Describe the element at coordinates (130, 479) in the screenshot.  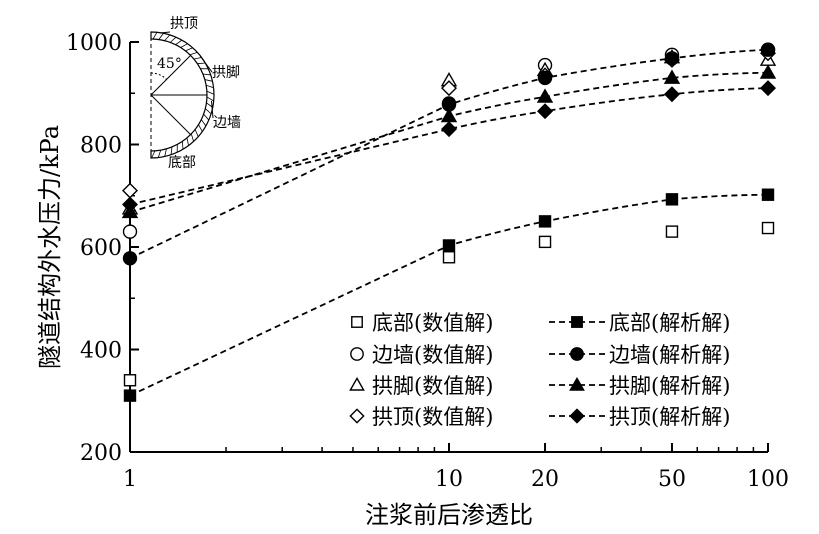
I see `x-tick-label: 1` at that location.